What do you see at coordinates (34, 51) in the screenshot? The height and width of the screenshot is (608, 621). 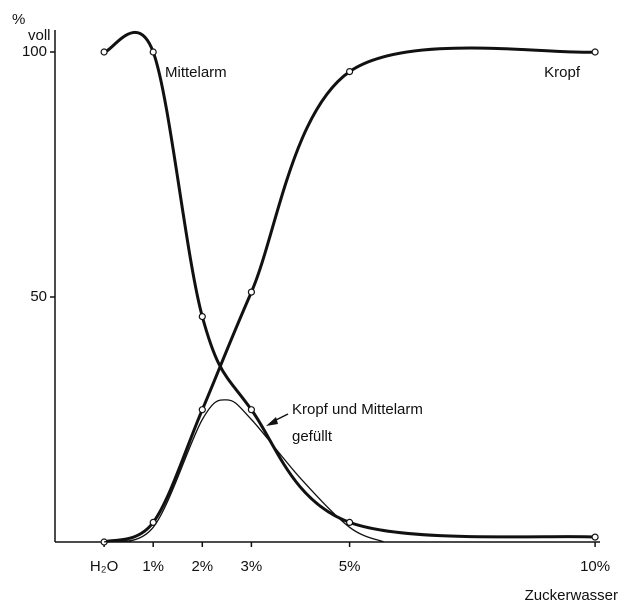 I see `y-tick-label: 100` at bounding box center [34, 51].